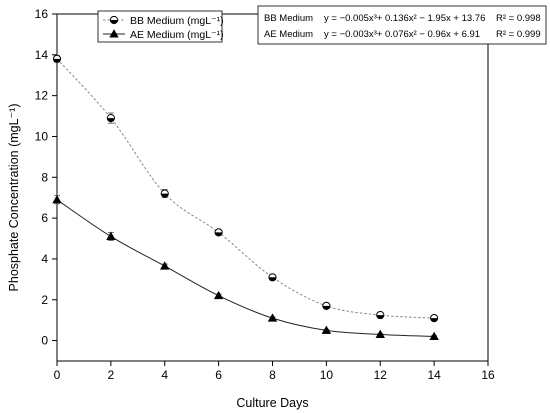 This screenshot has width=550, height=413. I want to click on equation-box-frame, so click(402, 25).